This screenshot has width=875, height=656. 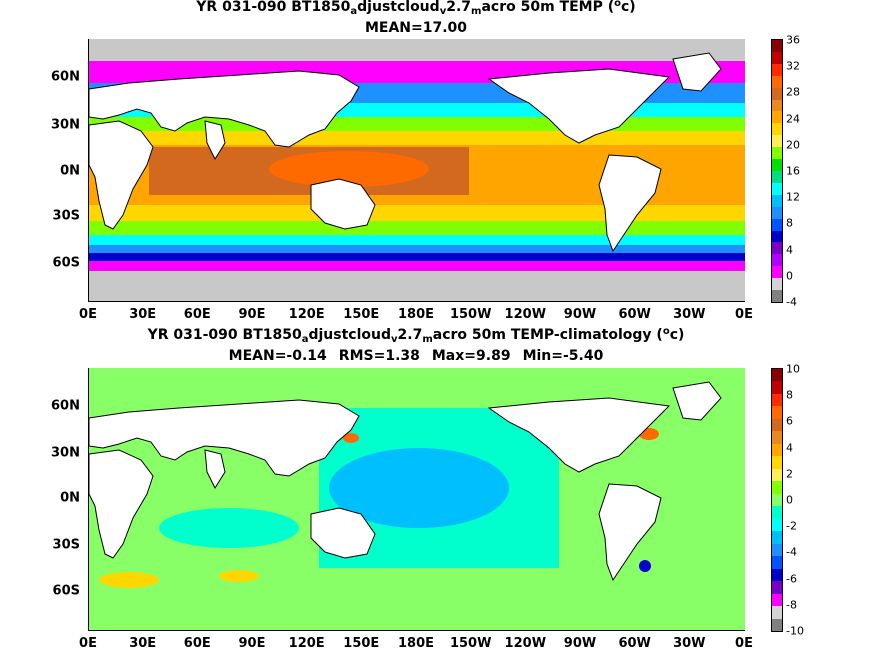 What do you see at coordinates (65, 453) in the screenshot?
I see `bottom-ytick: 30N` at bounding box center [65, 453].